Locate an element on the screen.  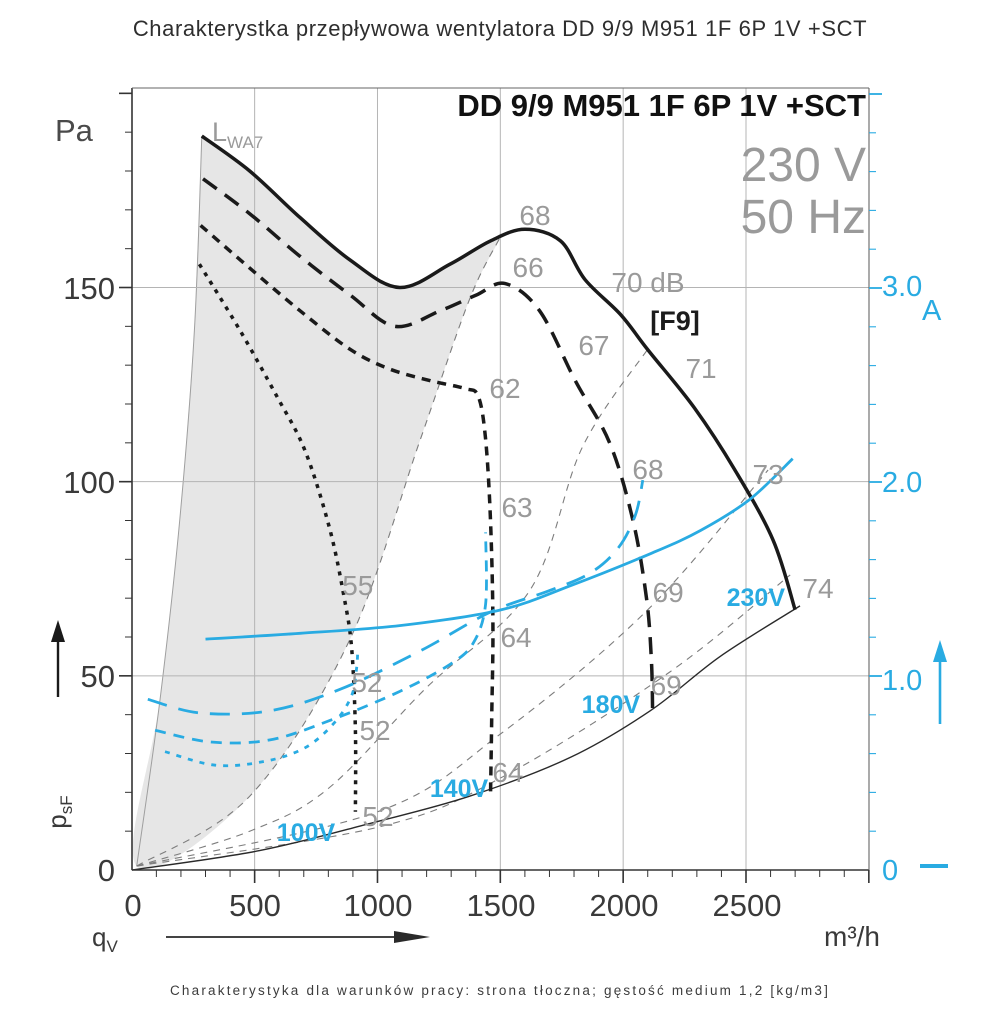
x-tick-0: 0 is located at coordinates (132, 905).